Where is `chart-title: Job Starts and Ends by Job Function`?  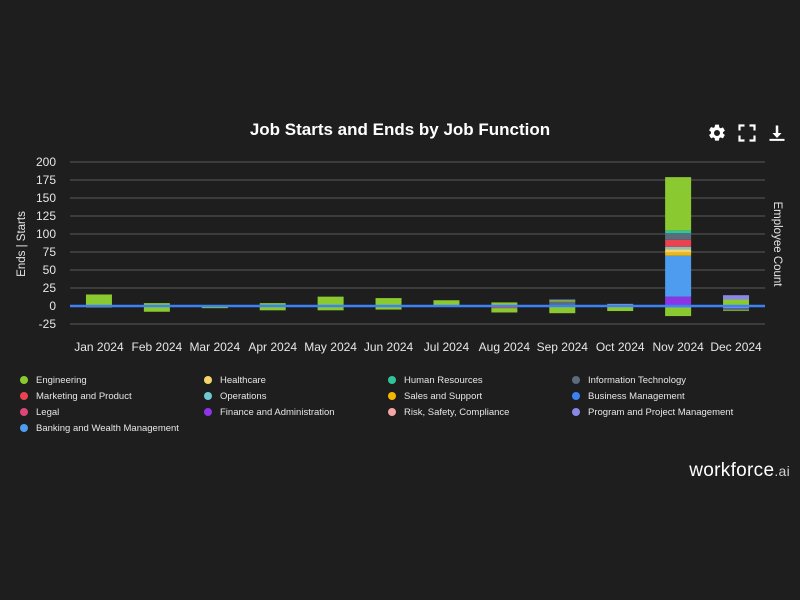
chart-title: Job Starts and Ends by Job Function is located at coordinates (400, 129).